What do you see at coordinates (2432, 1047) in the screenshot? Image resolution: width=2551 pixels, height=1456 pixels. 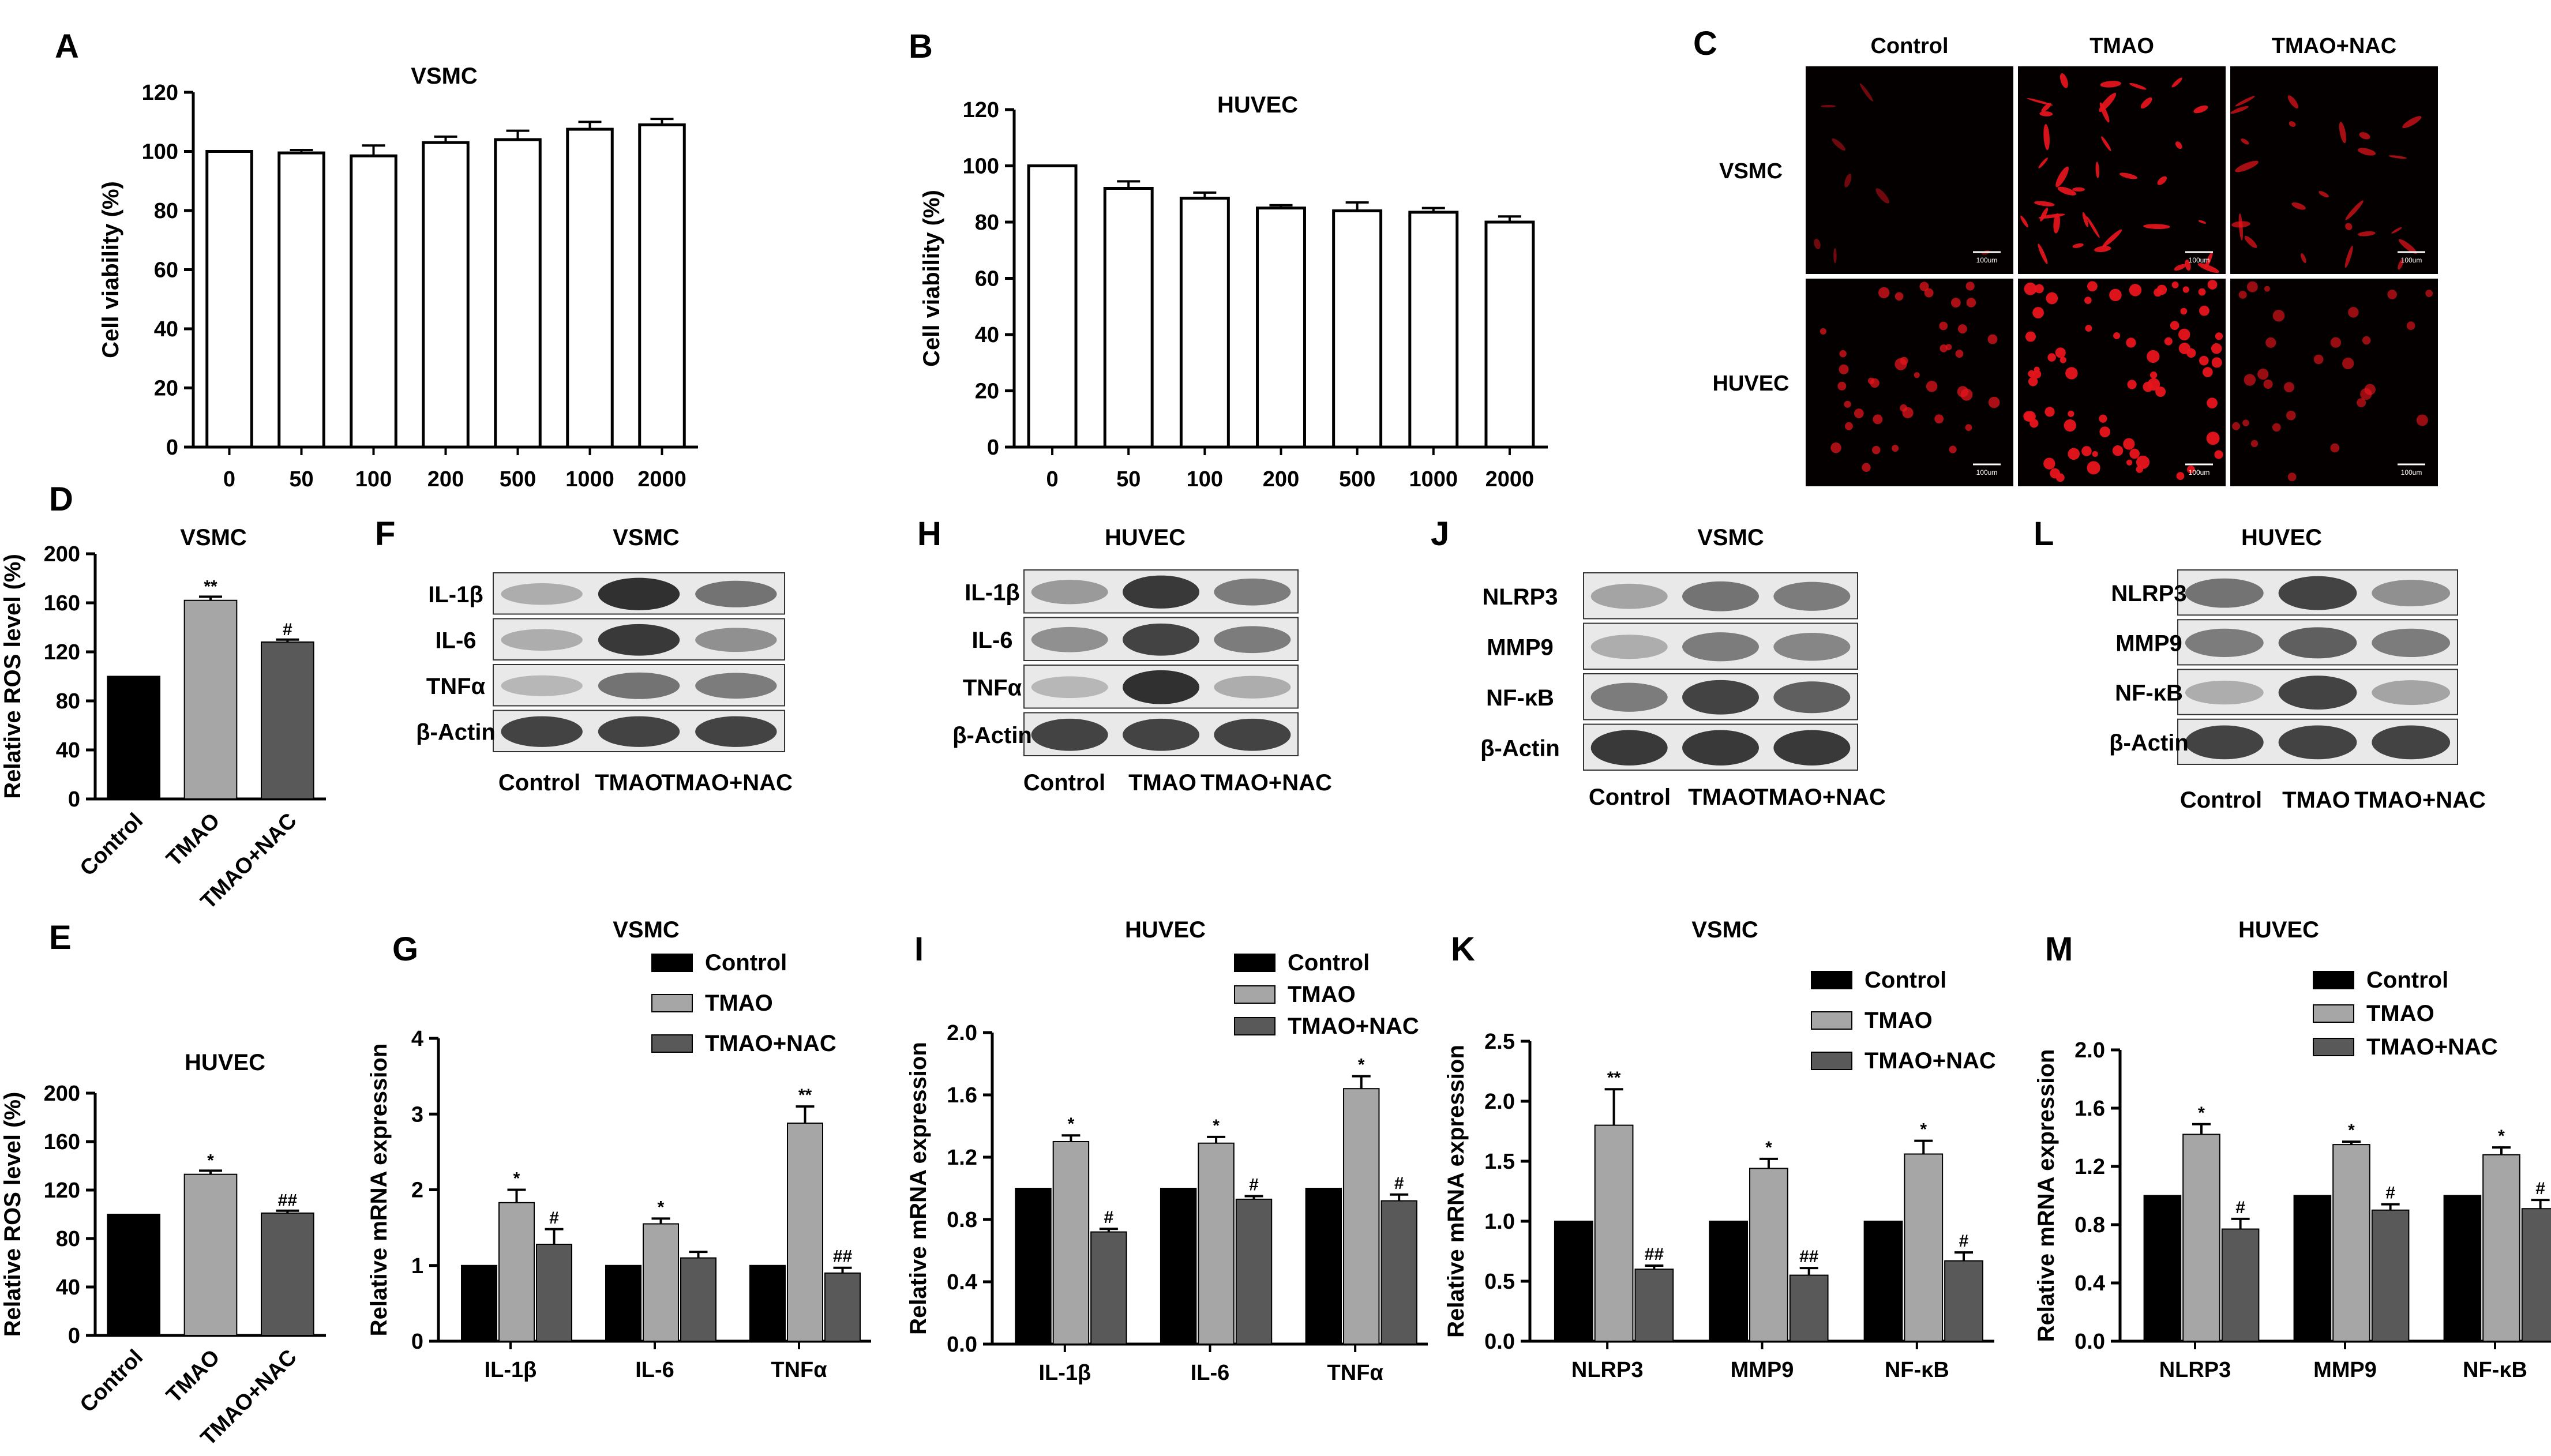 I see `legend-label: TMAO+NAC` at bounding box center [2432, 1047].